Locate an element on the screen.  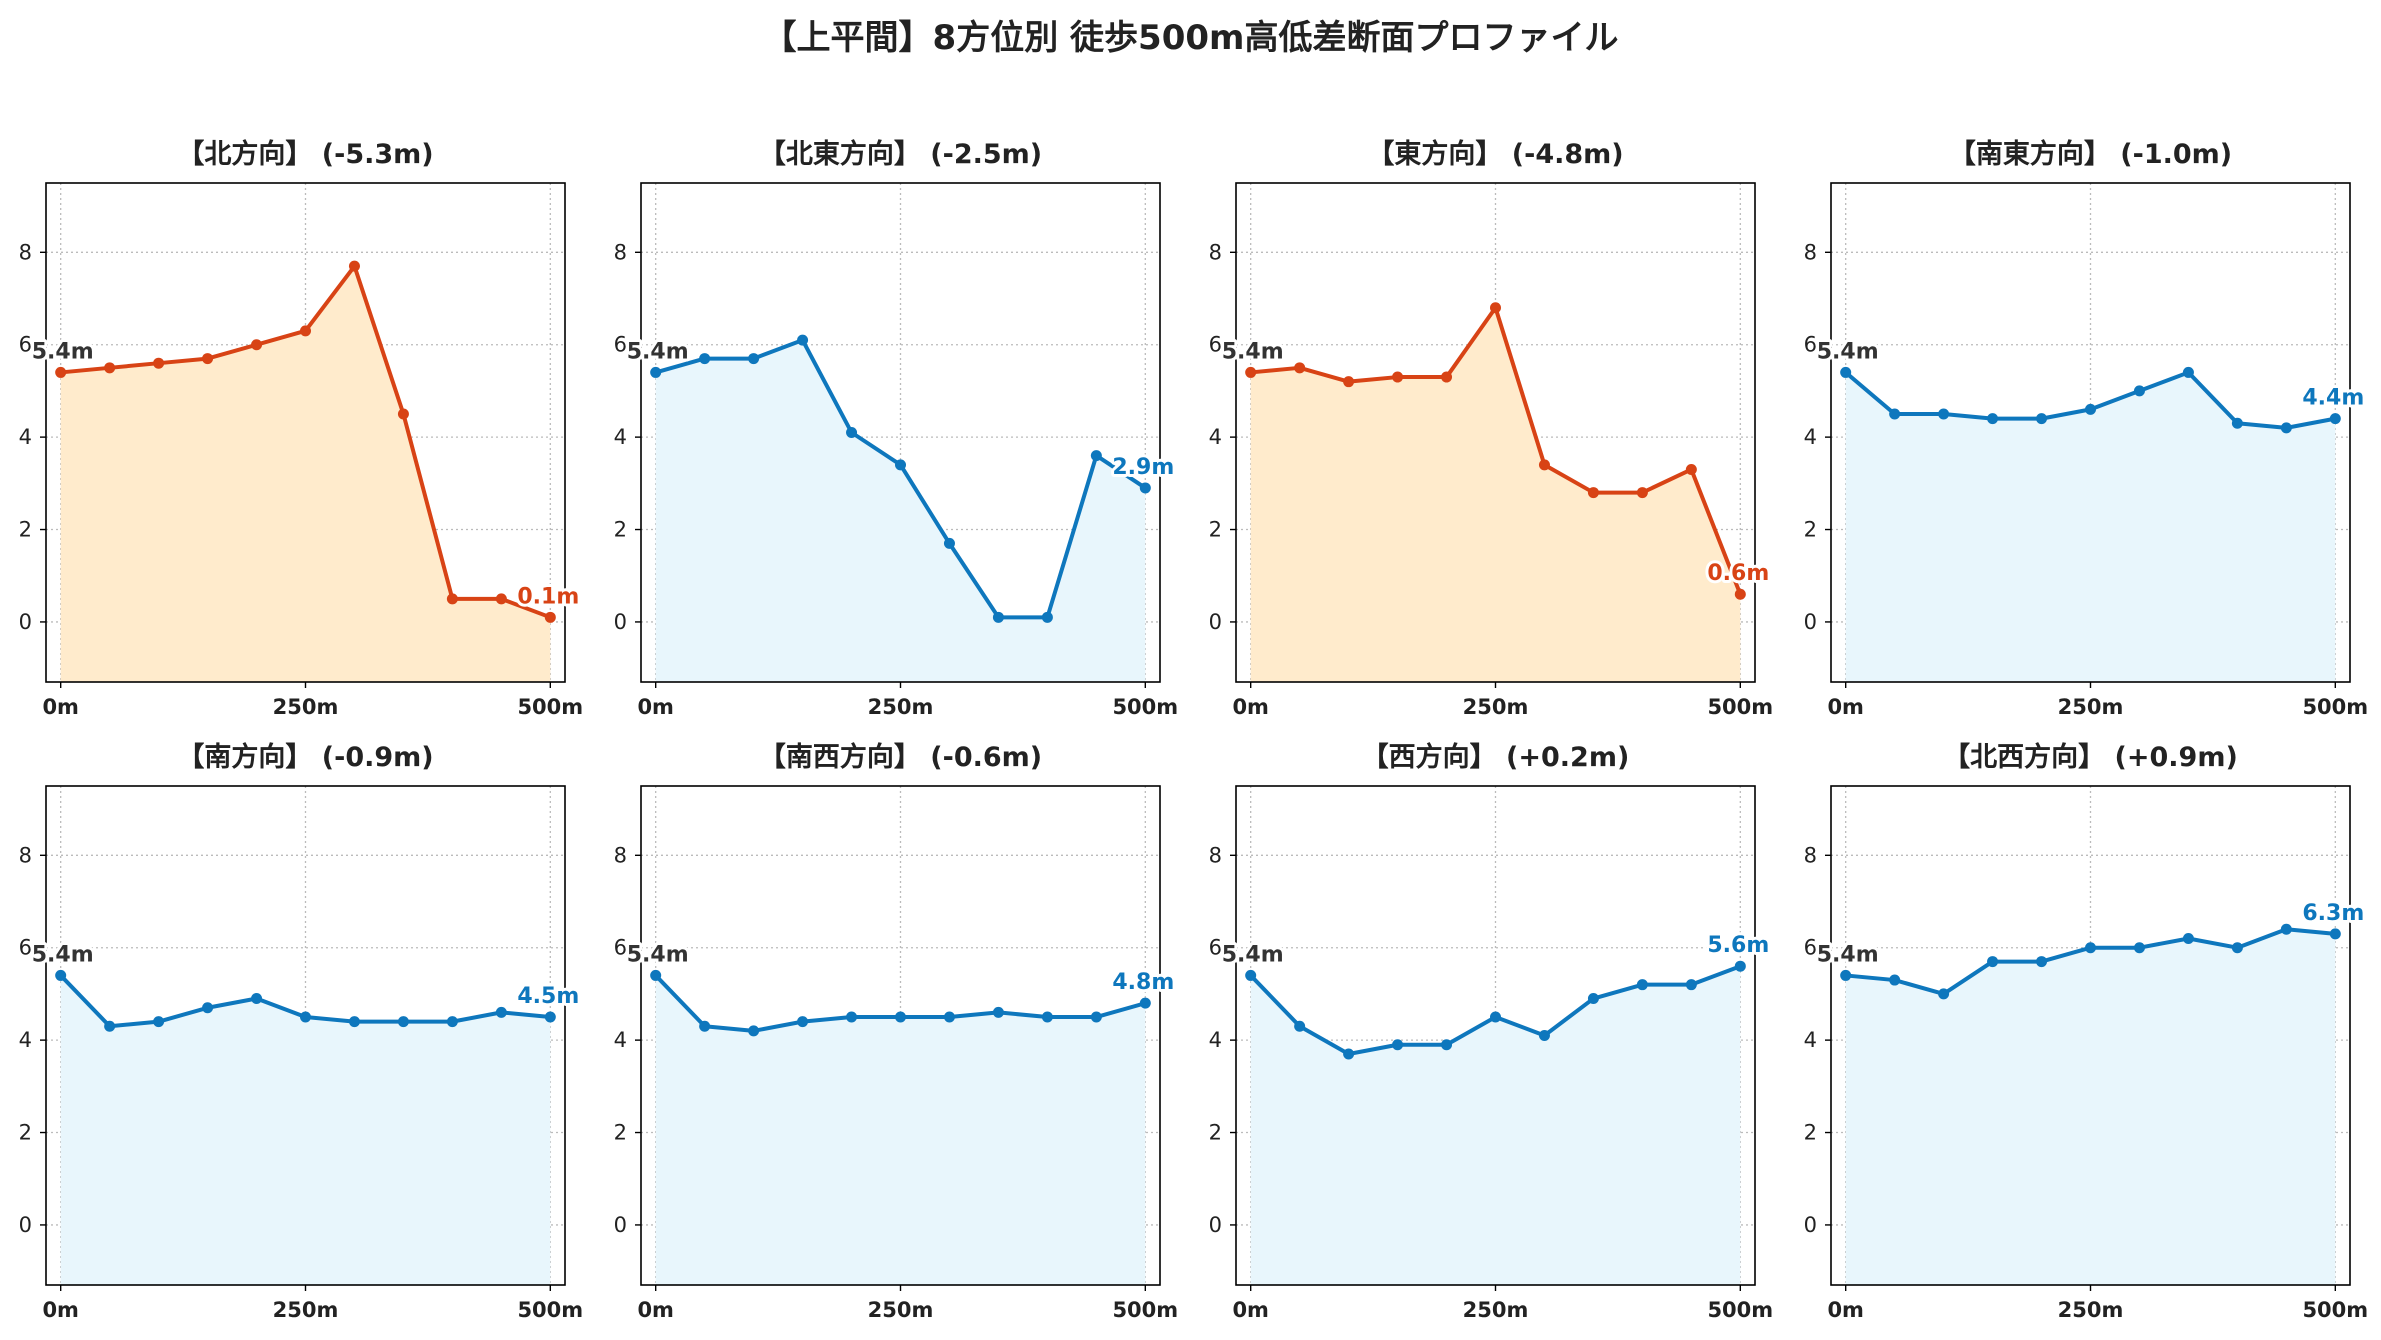
chart-northeast: 【北東方向】 (-2.5m) 0 2 4 6 8 0m 250m 500m 5.4m 2.9m is located at coordinates (896, 428).